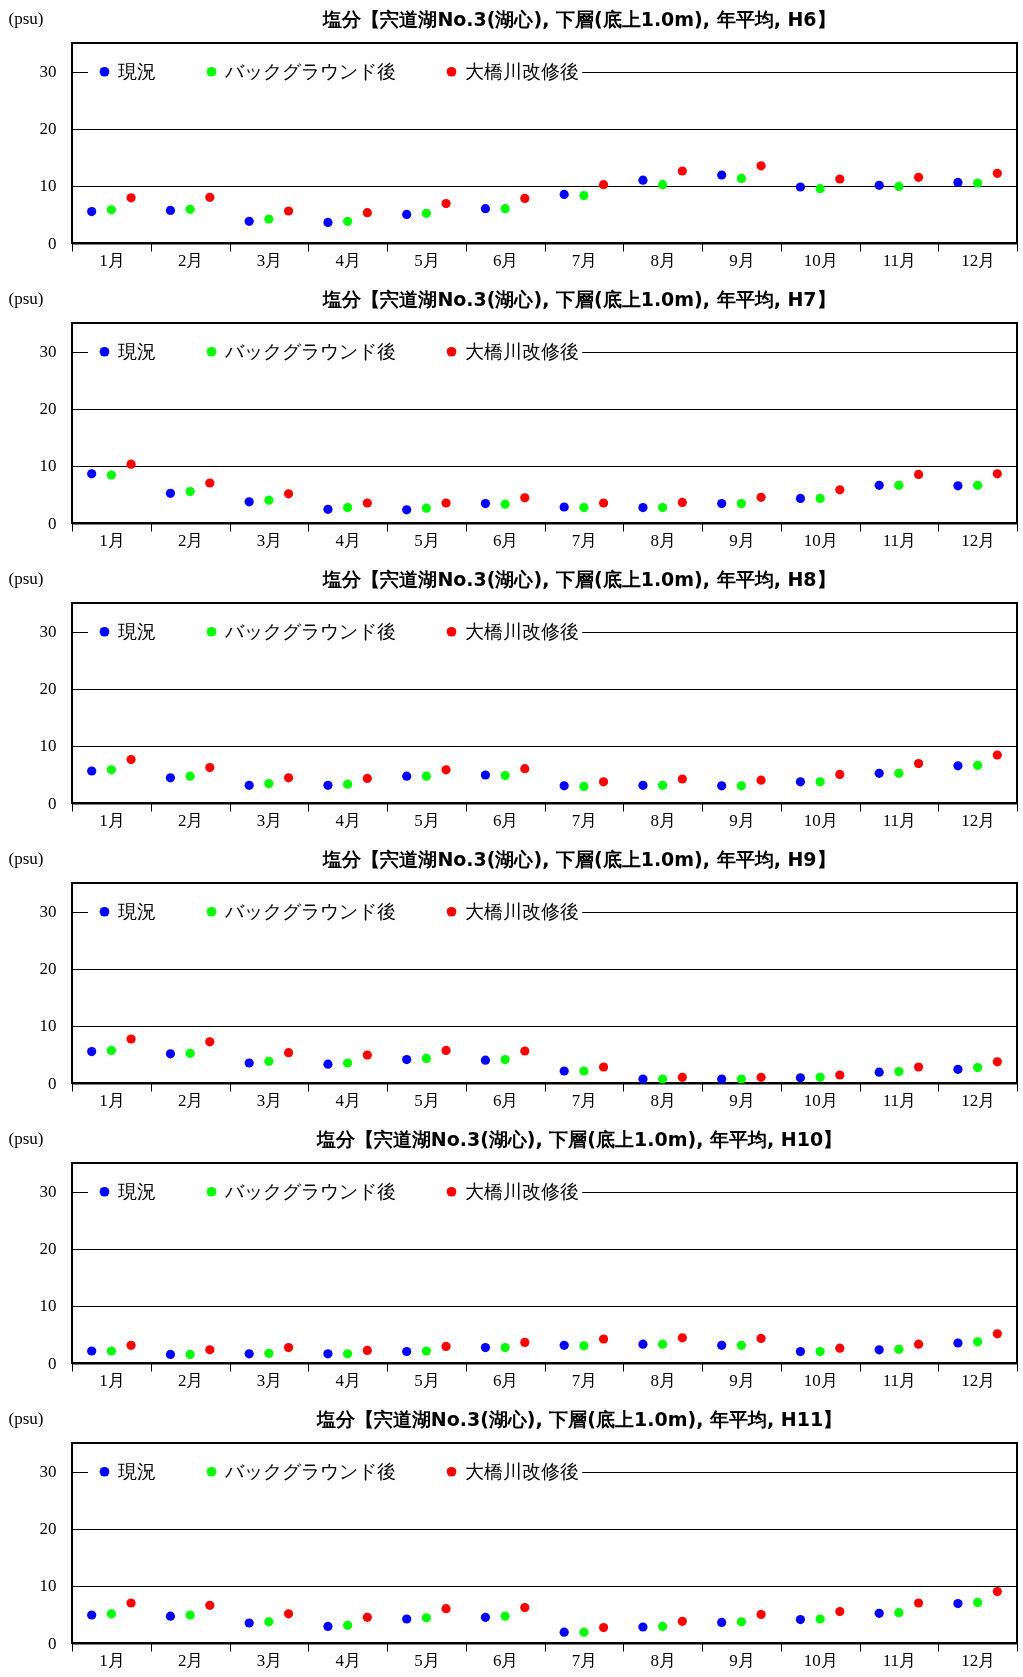 This screenshot has width=1023, height=1677. Describe the element at coordinates (579, 1139) in the screenshot. I see `chart-title: 塩分【宍道湖No.3(湖心), 下層(底上1.0m), 年平均, H10】` at that location.